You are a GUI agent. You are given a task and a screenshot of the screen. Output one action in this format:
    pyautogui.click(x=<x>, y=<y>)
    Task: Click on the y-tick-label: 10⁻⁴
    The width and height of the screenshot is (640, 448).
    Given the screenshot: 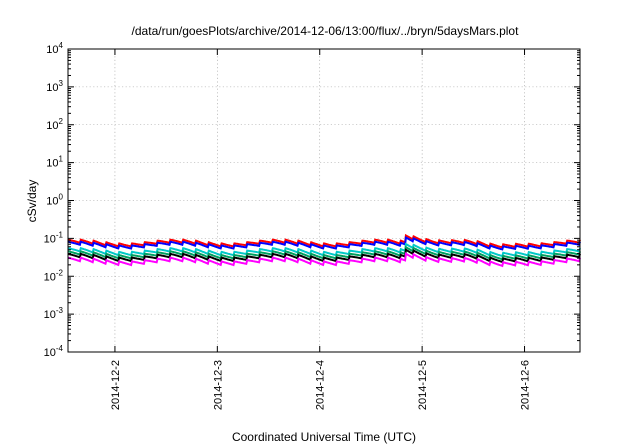 What is the action you would take?
    pyautogui.click(x=54, y=351)
    